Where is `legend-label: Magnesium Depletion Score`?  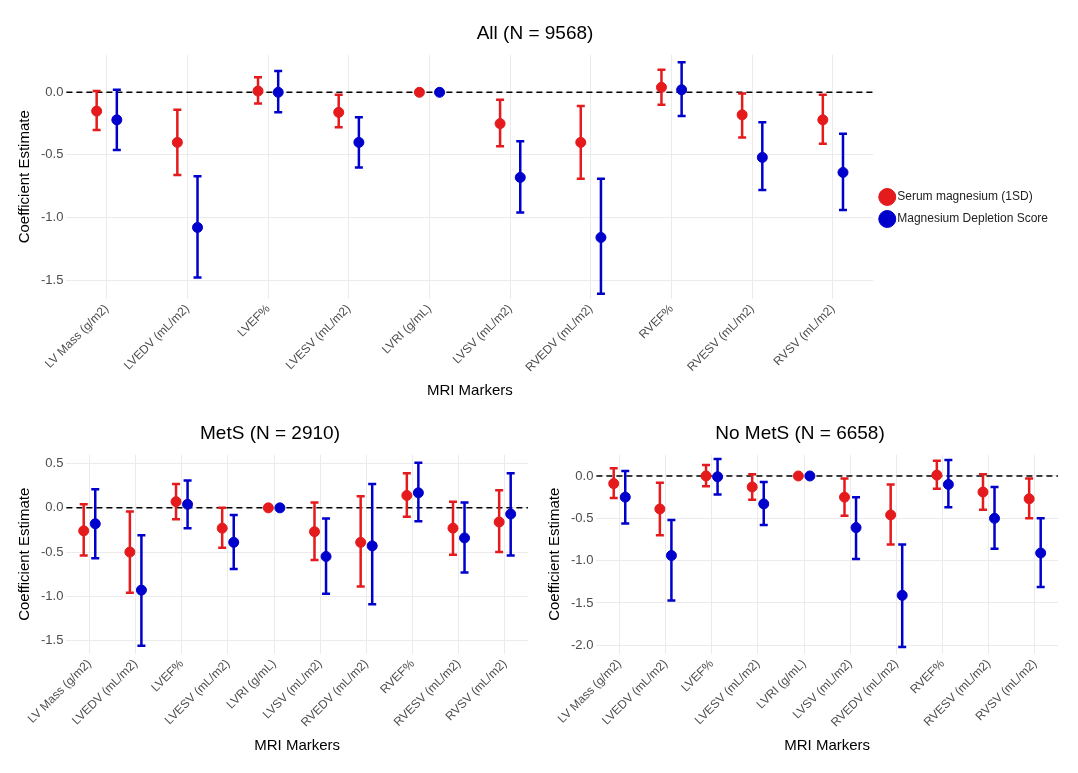 legend-label: Magnesium Depletion Score is located at coordinates (973, 218).